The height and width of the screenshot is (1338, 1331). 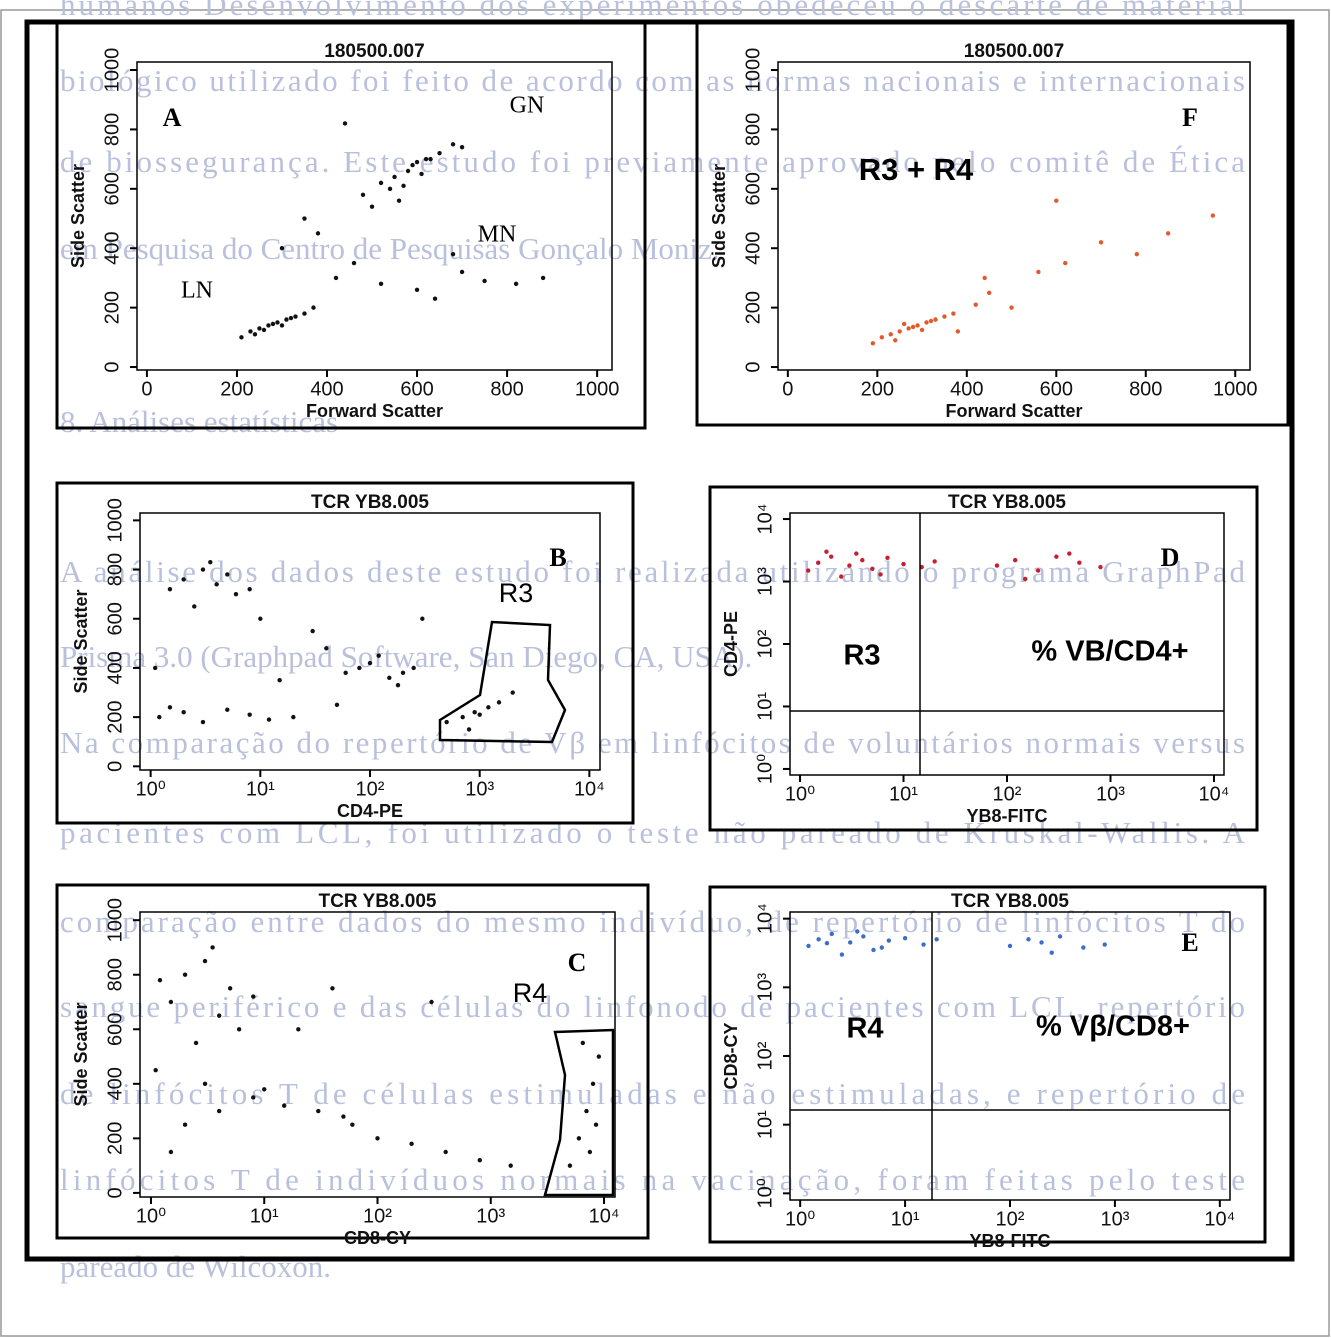 What do you see at coordinates (877, 389) in the screenshot?
I see `x-tick-label: 200` at bounding box center [877, 389].